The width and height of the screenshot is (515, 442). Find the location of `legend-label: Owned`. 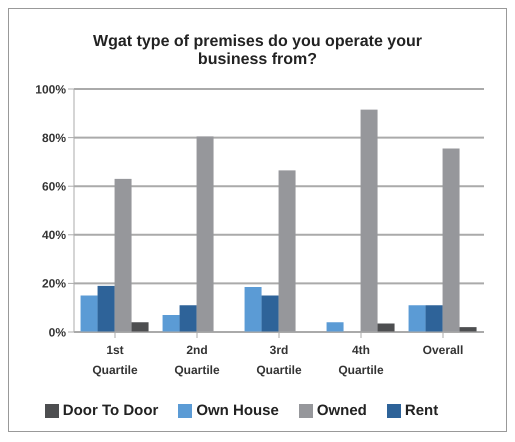

legend-label: Owned is located at coordinates (341, 410).